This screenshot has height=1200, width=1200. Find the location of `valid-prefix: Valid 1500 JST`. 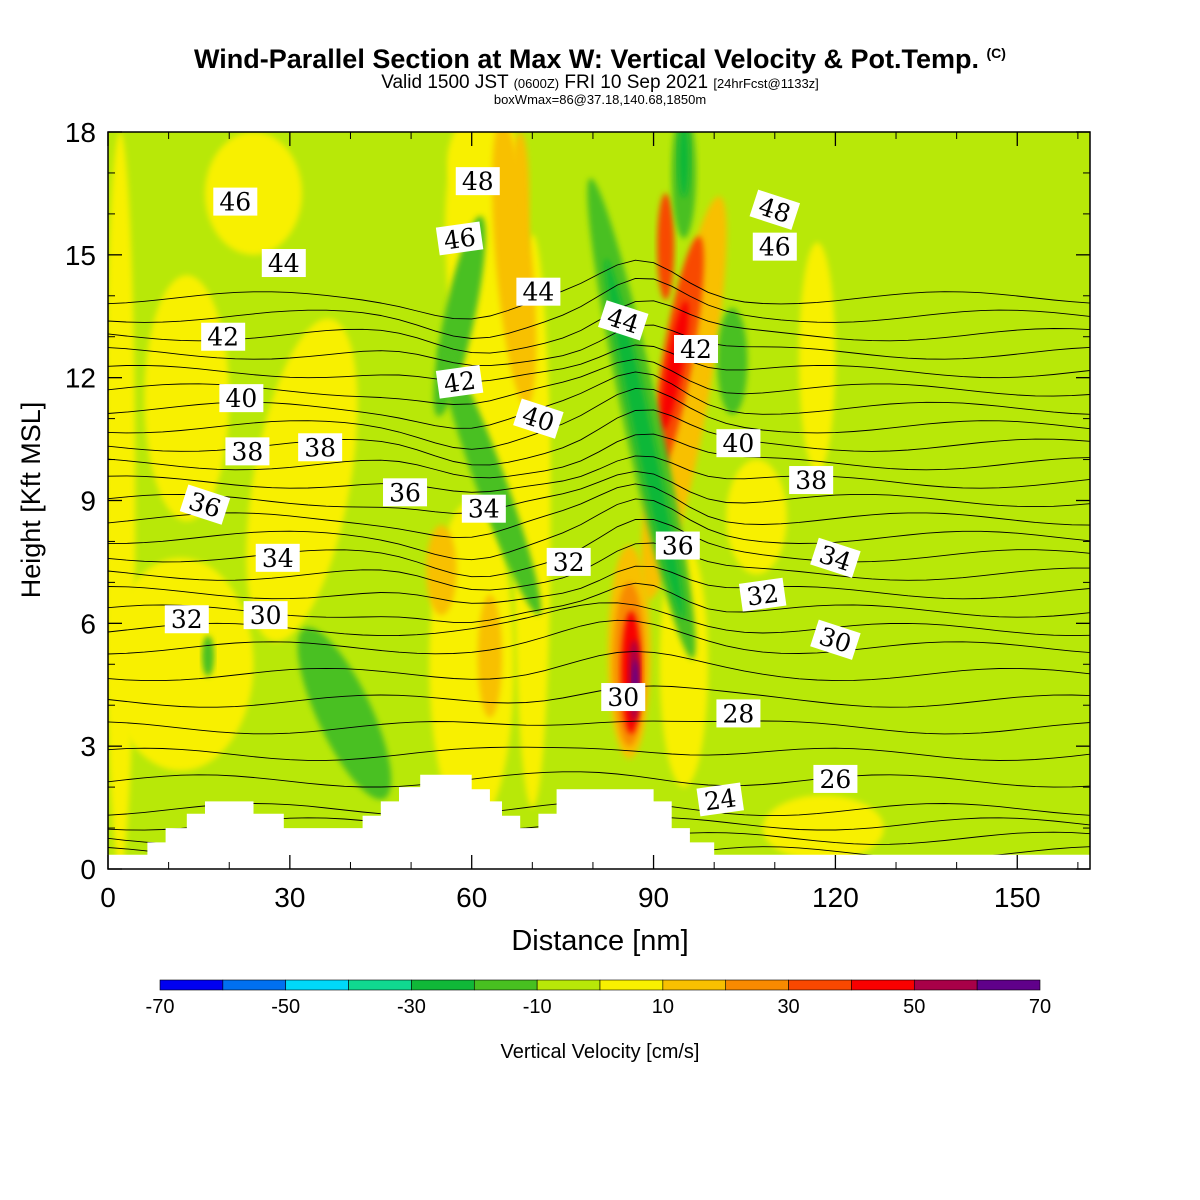

valid-prefix: Valid 1500 JST is located at coordinates (445, 82).